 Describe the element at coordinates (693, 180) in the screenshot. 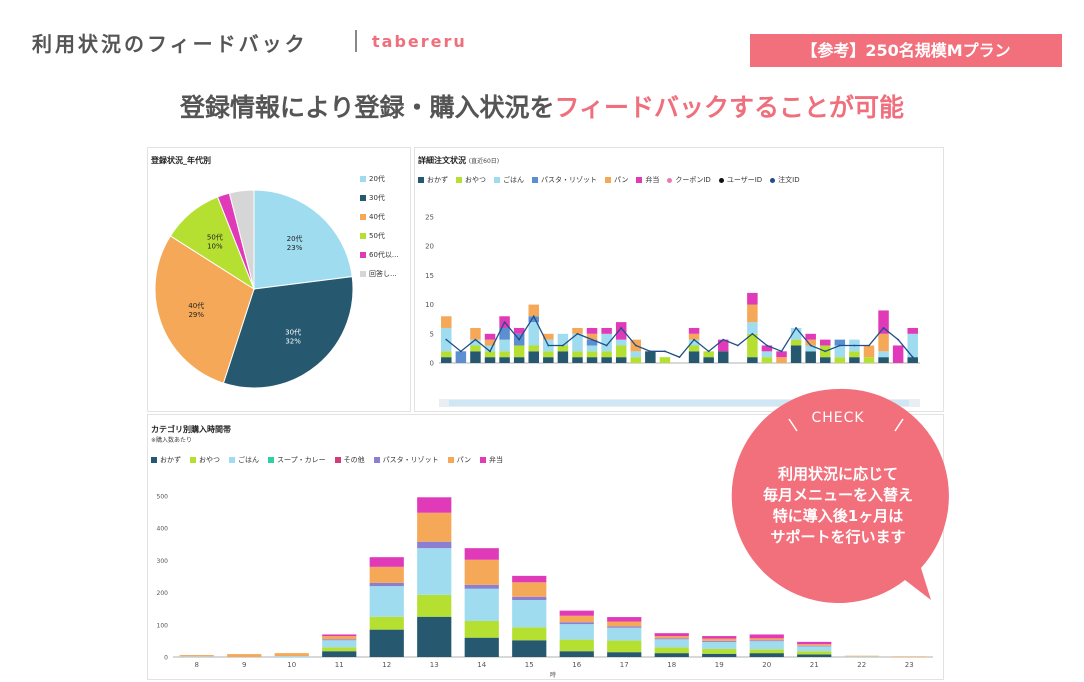

I see `legend-label: クーポンID` at that location.